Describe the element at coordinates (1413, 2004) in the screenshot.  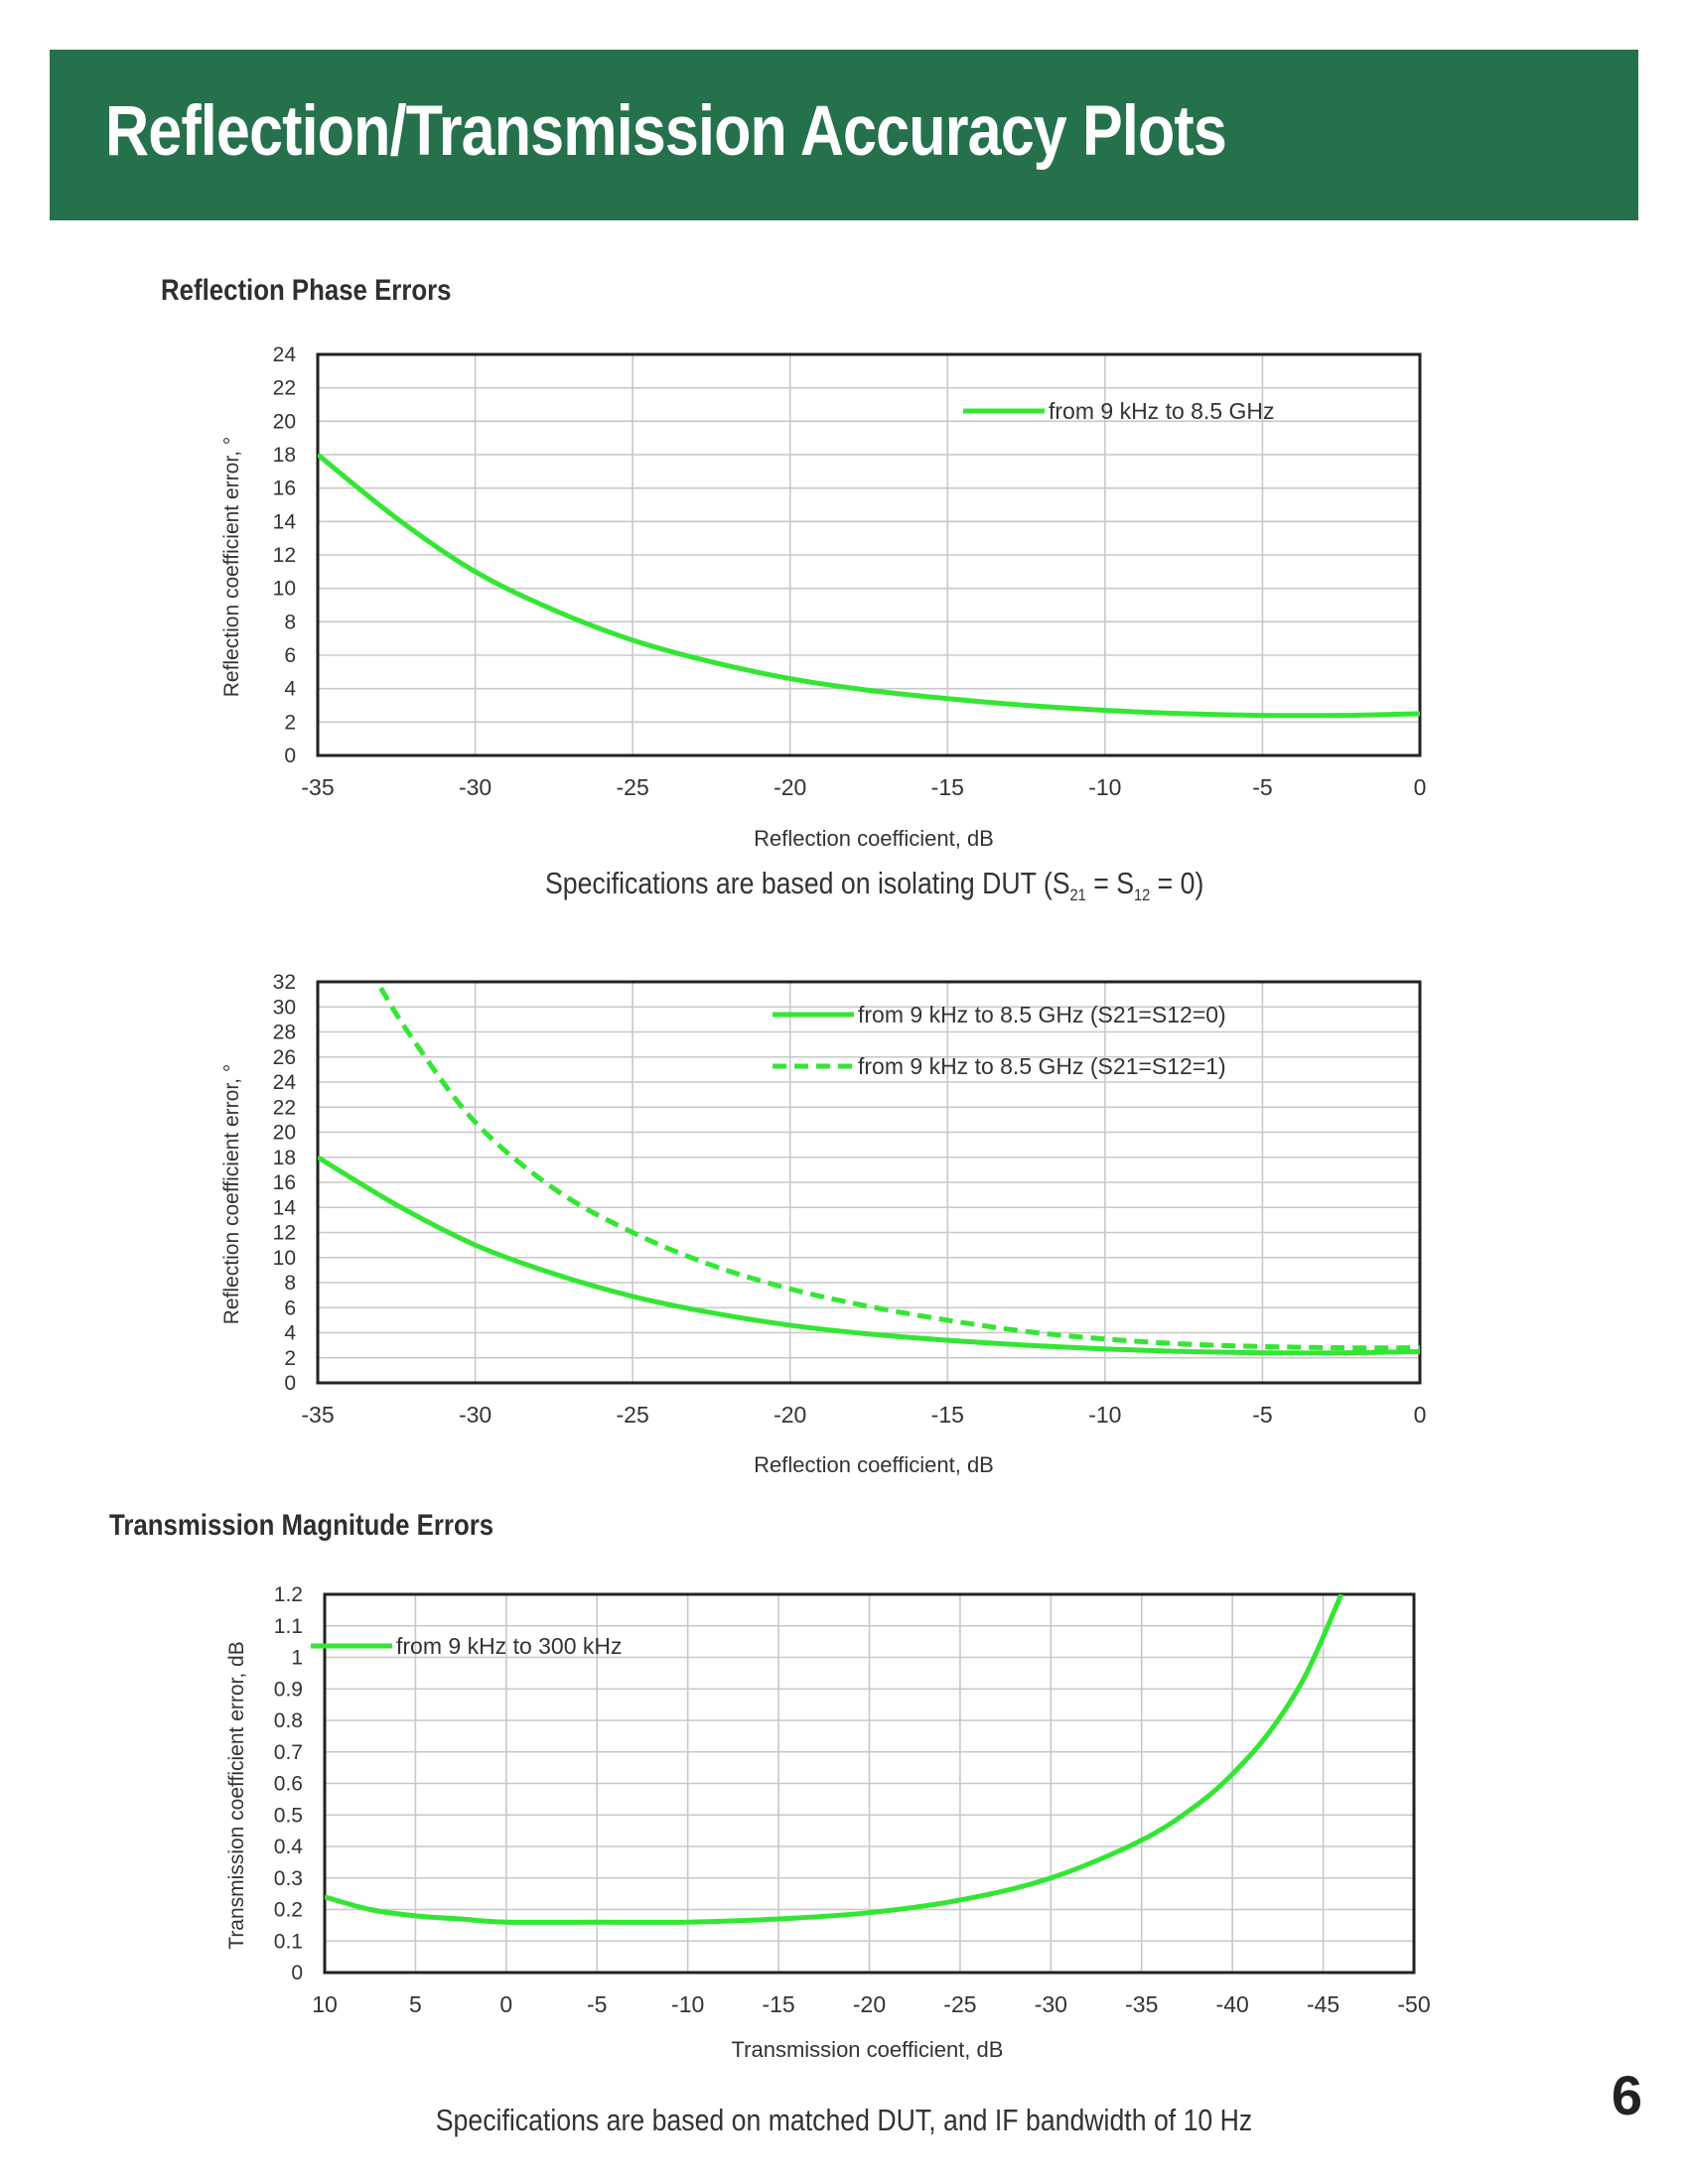
I see `x-tick-label: -50` at that location.